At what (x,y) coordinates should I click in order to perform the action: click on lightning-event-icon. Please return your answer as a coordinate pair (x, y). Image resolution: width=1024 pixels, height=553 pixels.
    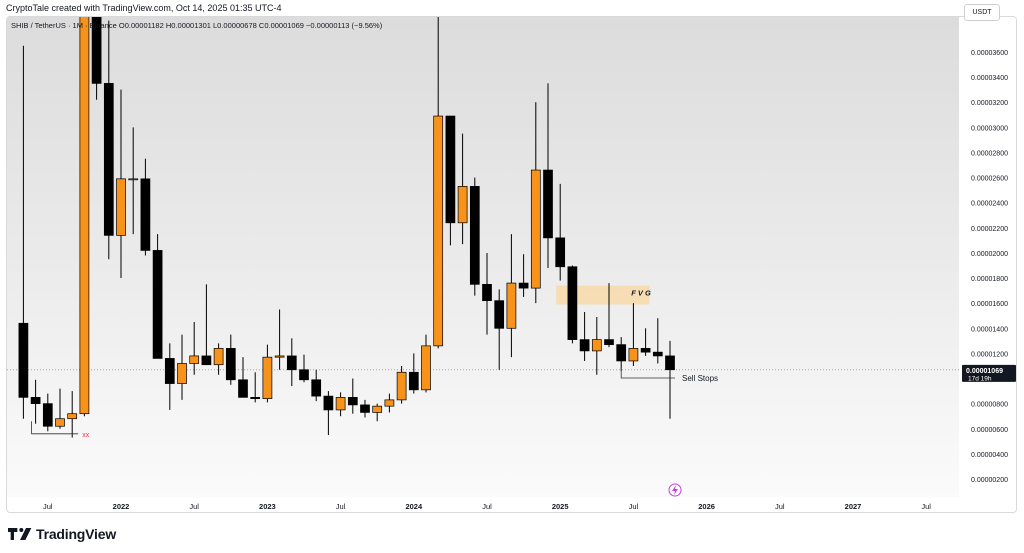
    Looking at the image, I should click on (675, 490).